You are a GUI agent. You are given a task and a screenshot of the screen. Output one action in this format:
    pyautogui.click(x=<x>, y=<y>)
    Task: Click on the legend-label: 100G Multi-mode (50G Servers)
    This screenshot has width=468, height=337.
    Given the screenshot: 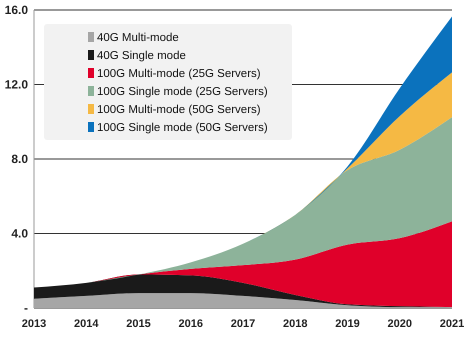 What is the action you would take?
    pyautogui.click(x=179, y=110)
    